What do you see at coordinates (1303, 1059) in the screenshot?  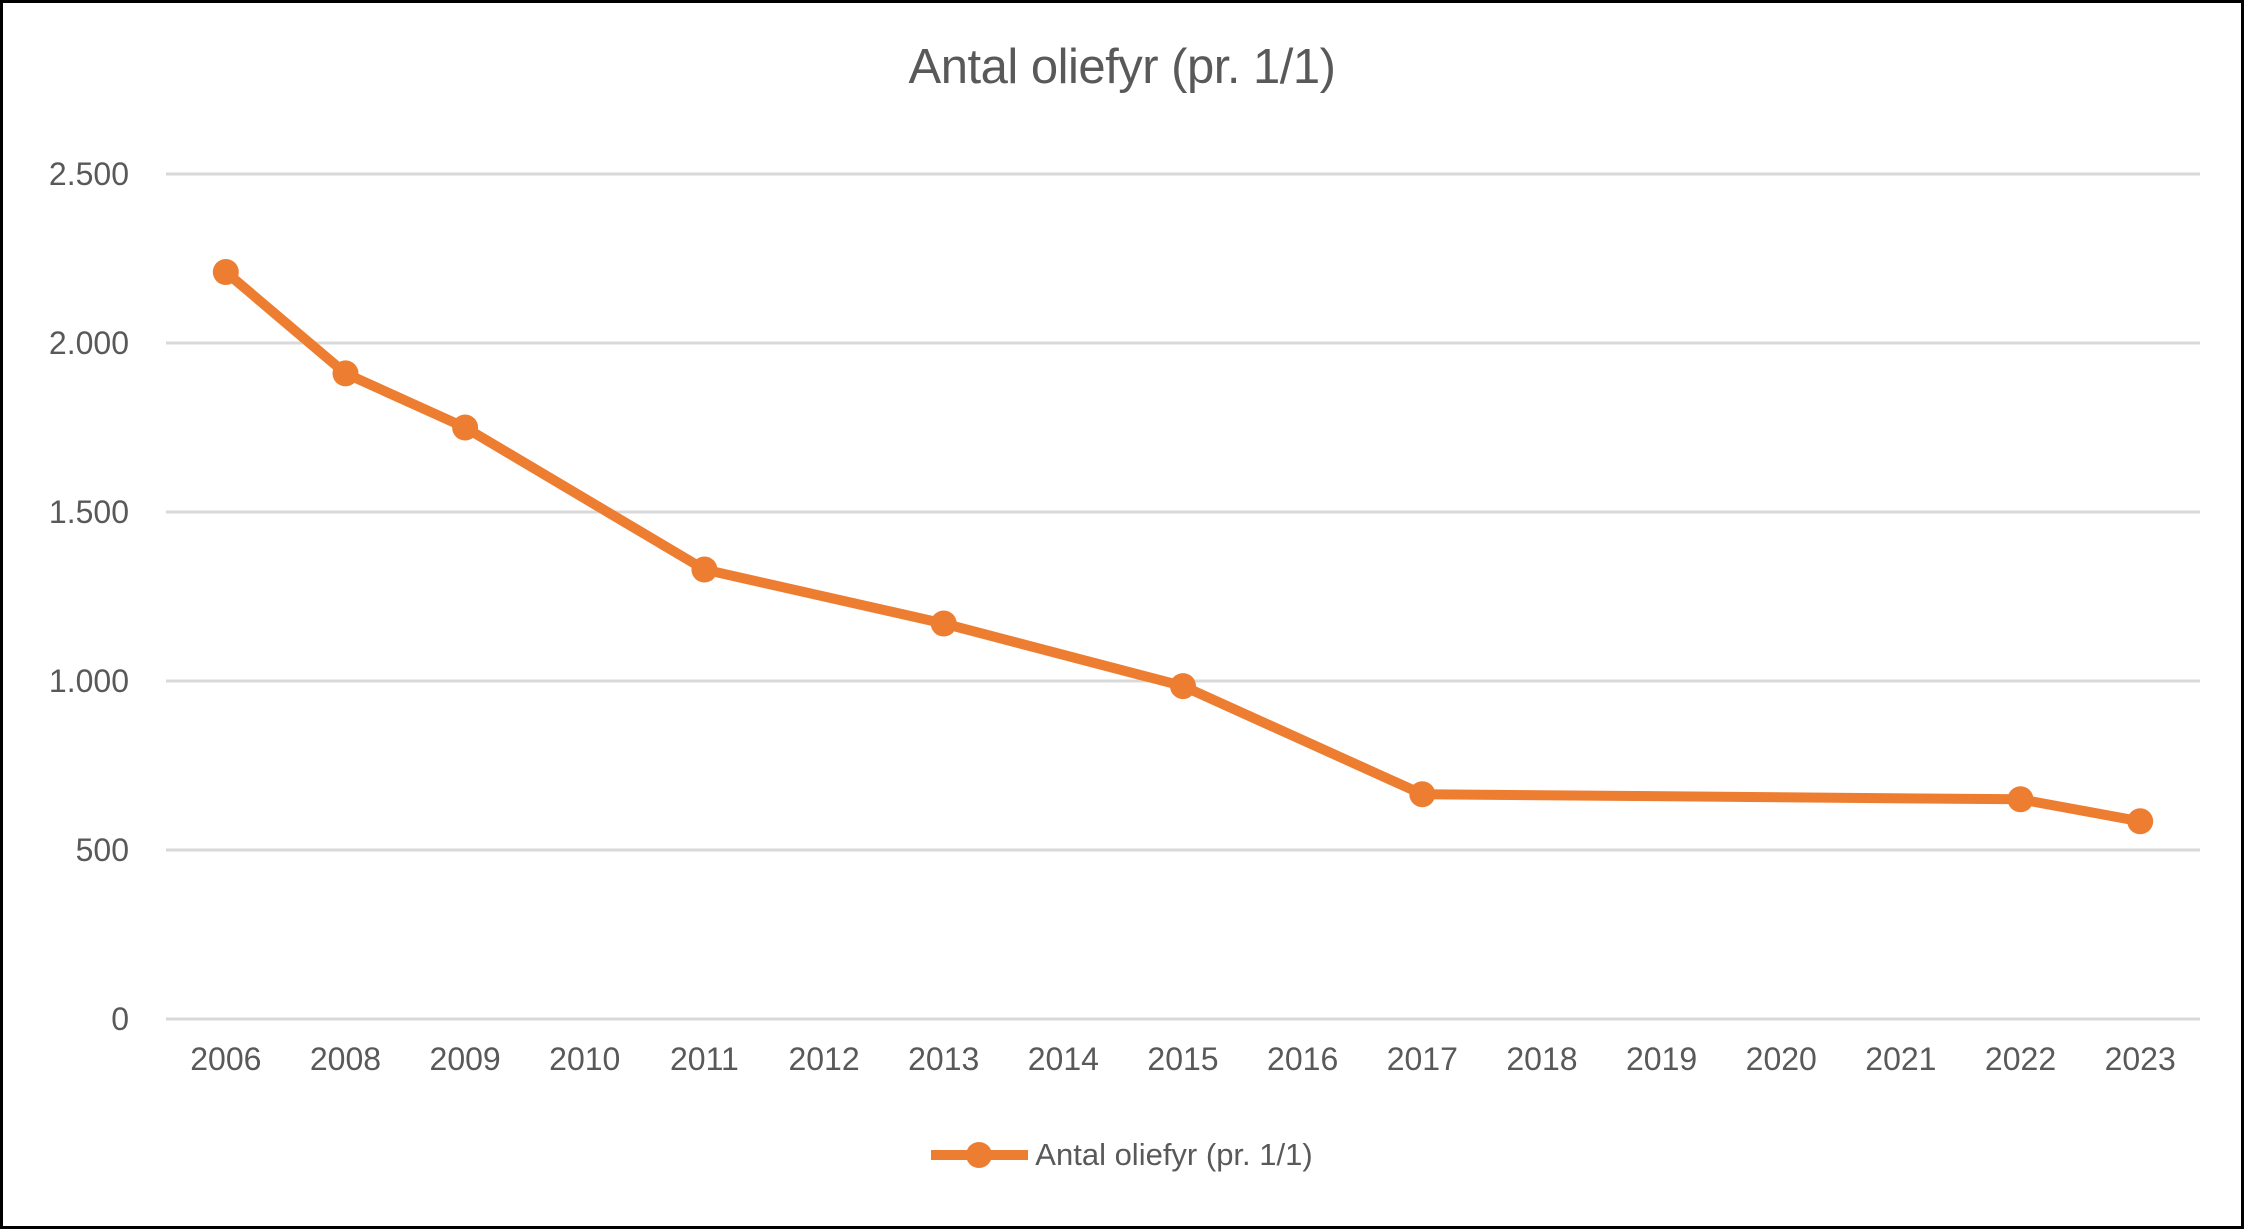 I see `x-tick-label: 2016` at bounding box center [1303, 1059].